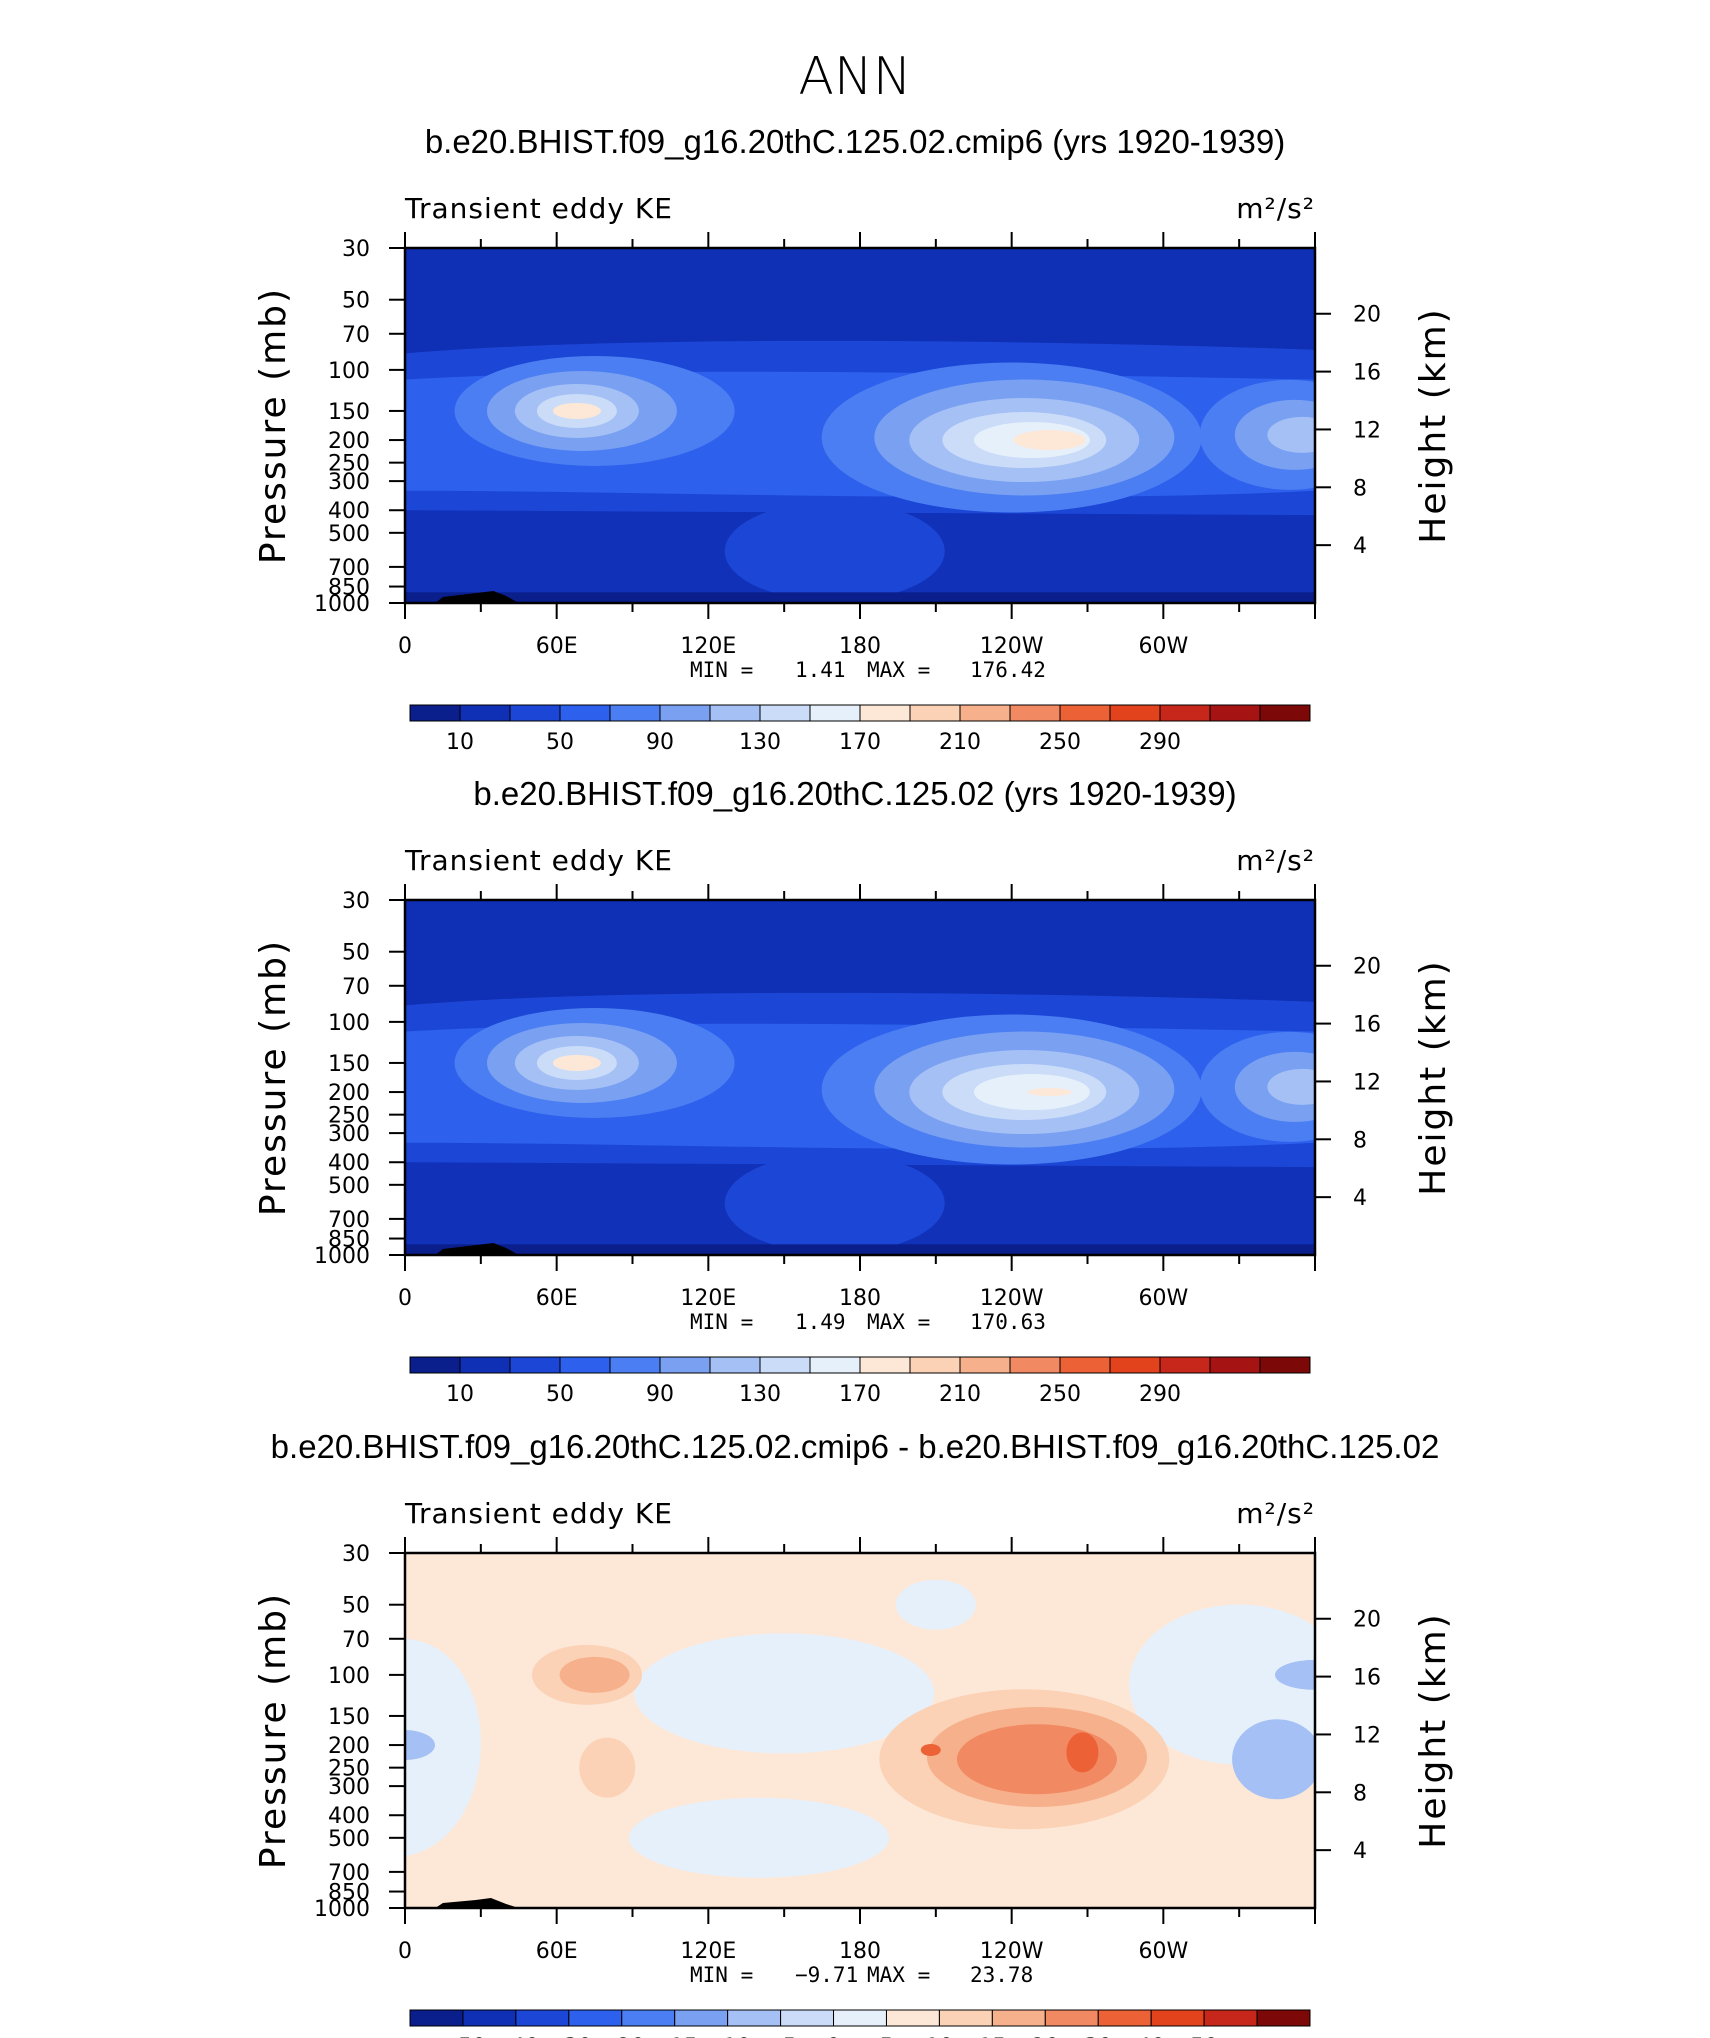 The height and width of the screenshot is (2038, 1710). What do you see at coordinates (576, 1062) in the screenshot?
I see `asian-jet-peak` at bounding box center [576, 1062].